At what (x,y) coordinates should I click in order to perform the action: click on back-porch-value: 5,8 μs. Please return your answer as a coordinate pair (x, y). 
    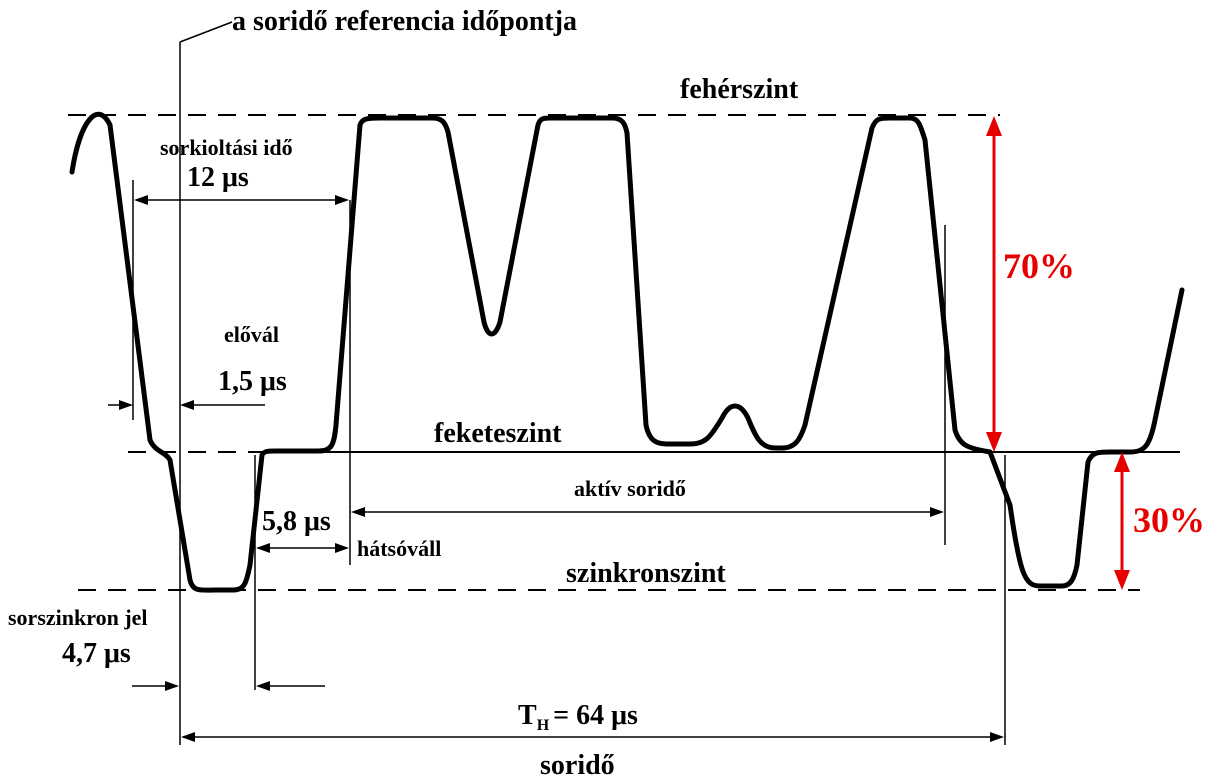
    Looking at the image, I should click on (296, 521).